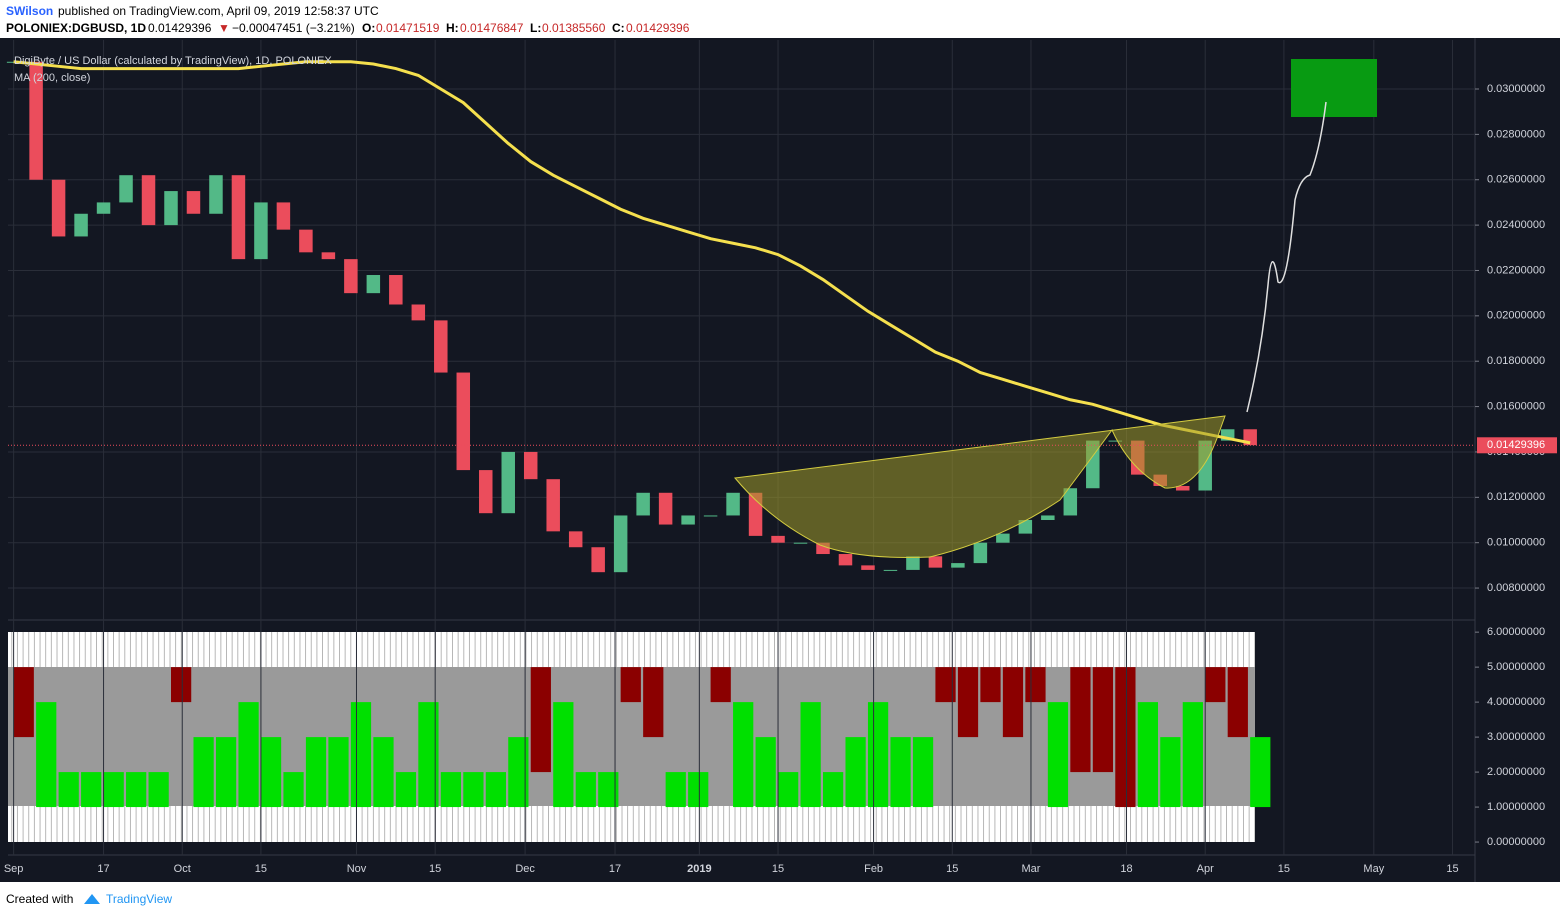 Image resolution: width=1560 pixels, height=923 pixels. Describe the element at coordinates (14, 869) in the screenshot. I see `x-tick-label: Sep` at that location.